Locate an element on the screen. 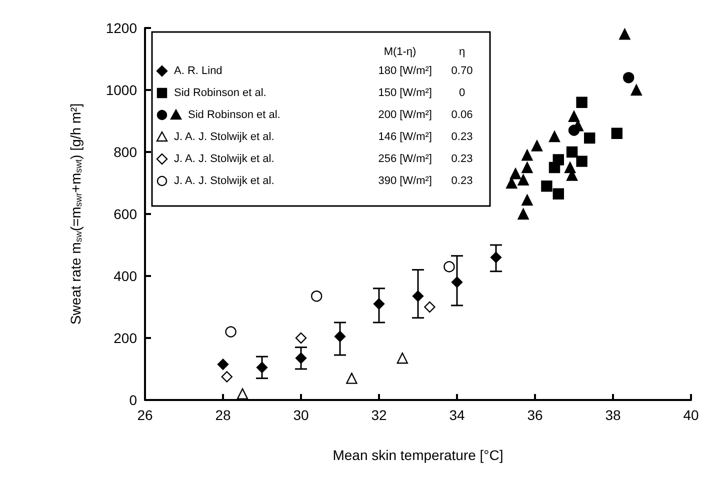  y-tick-label: 1200 is located at coordinates (122, 28).